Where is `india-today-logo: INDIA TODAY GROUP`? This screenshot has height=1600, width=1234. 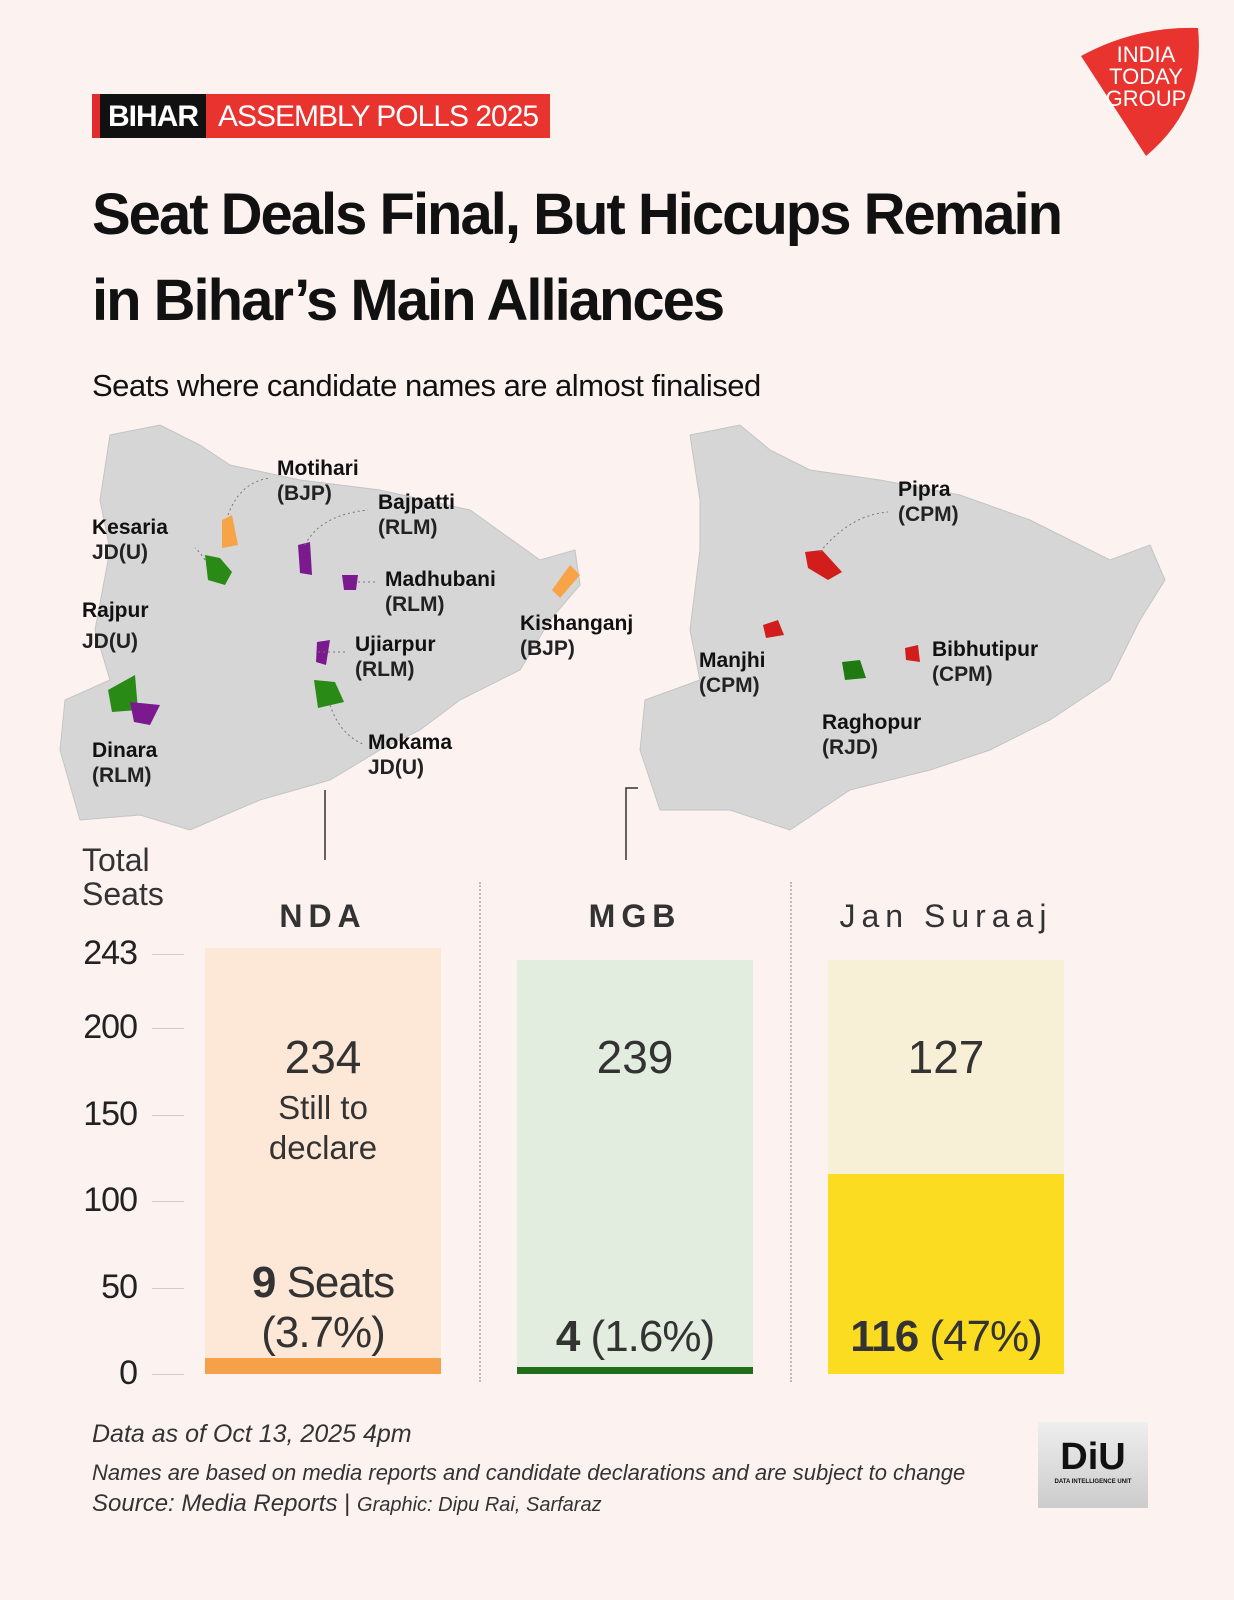
india-today-logo: INDIA TODAY GROUP is located at coordinates (1140, 91).